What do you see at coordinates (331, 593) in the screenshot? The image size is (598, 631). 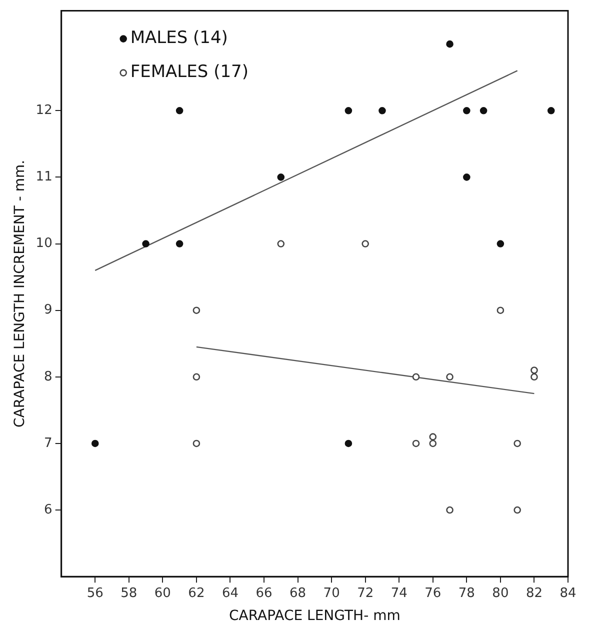 I see `x-tick-label: 70` at bounding box center [331, 593].